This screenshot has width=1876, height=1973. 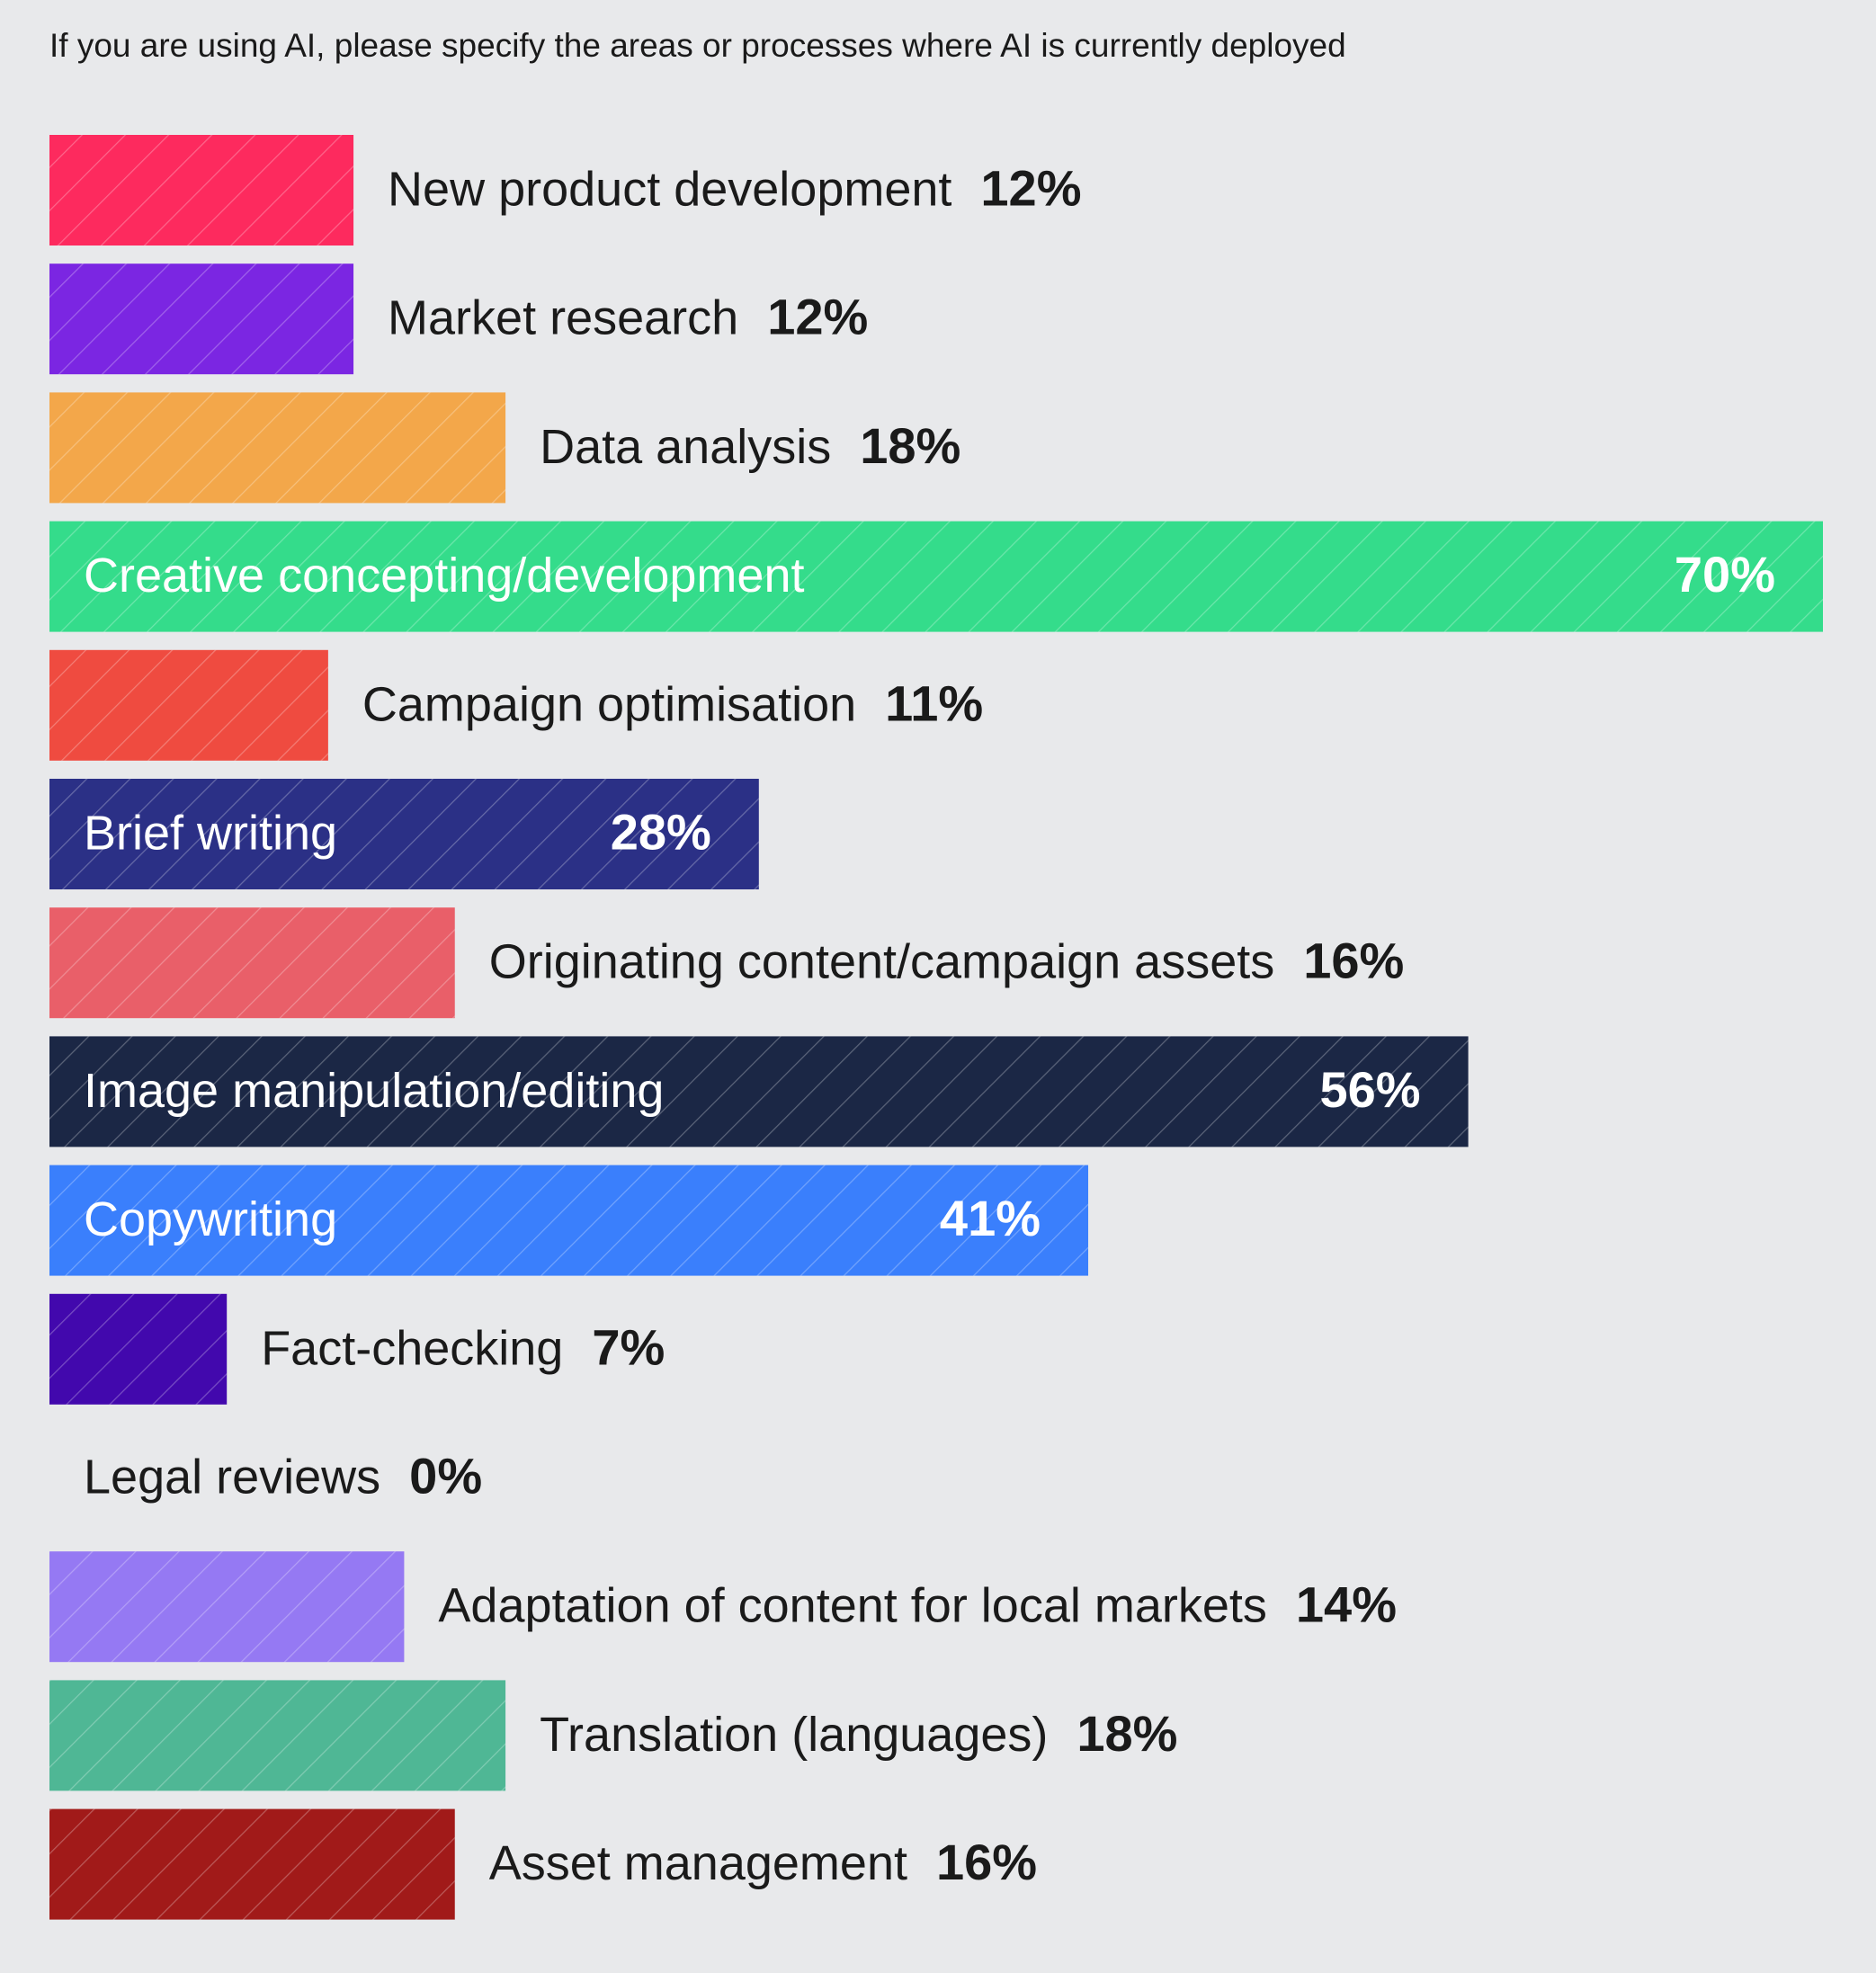 What do you see at coordinates (1126, 1733) in the screenshot?
I see `value-label-12: 18%` at bounding box center [1126, 1733].